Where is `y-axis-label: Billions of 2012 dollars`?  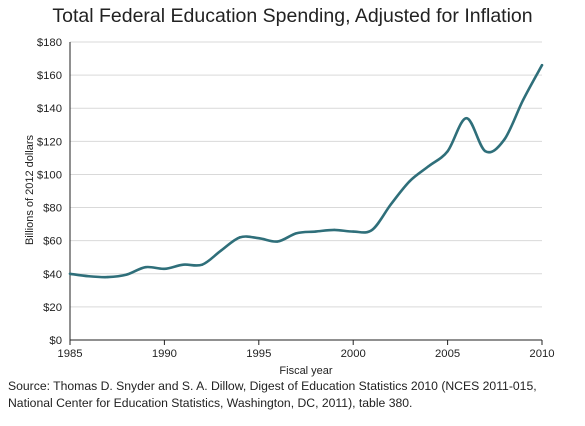
y-axis-label: Billions of 2012 dollars is located at coordinates (30, 189).